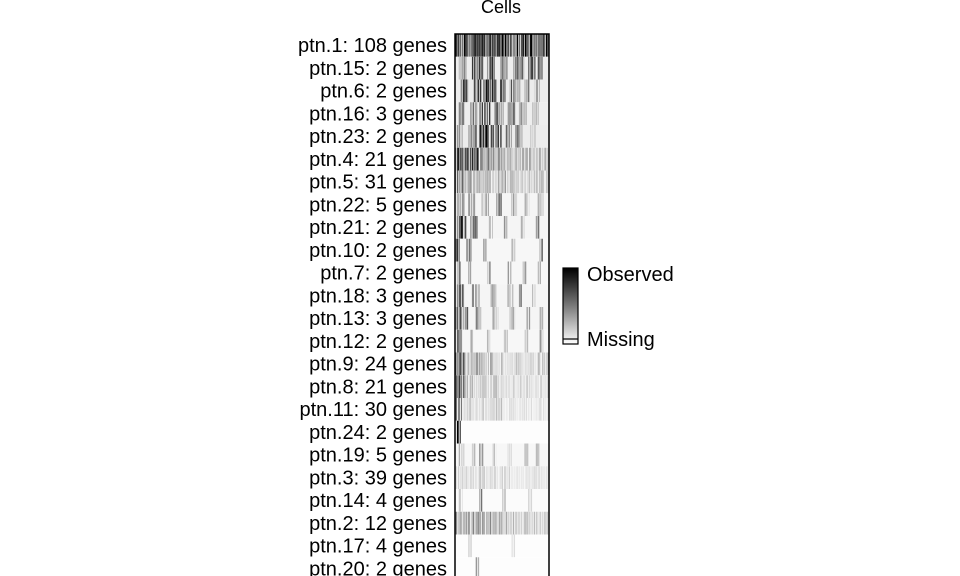  I want to click on row-label: ptn.15: 2 genes, so click(378, 69).